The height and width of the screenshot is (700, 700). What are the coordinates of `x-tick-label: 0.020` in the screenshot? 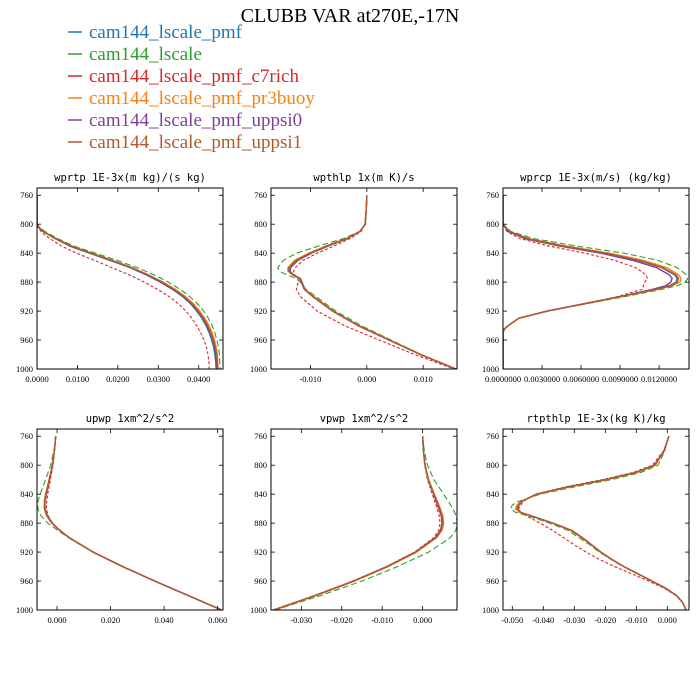 It's located at (110, 620).